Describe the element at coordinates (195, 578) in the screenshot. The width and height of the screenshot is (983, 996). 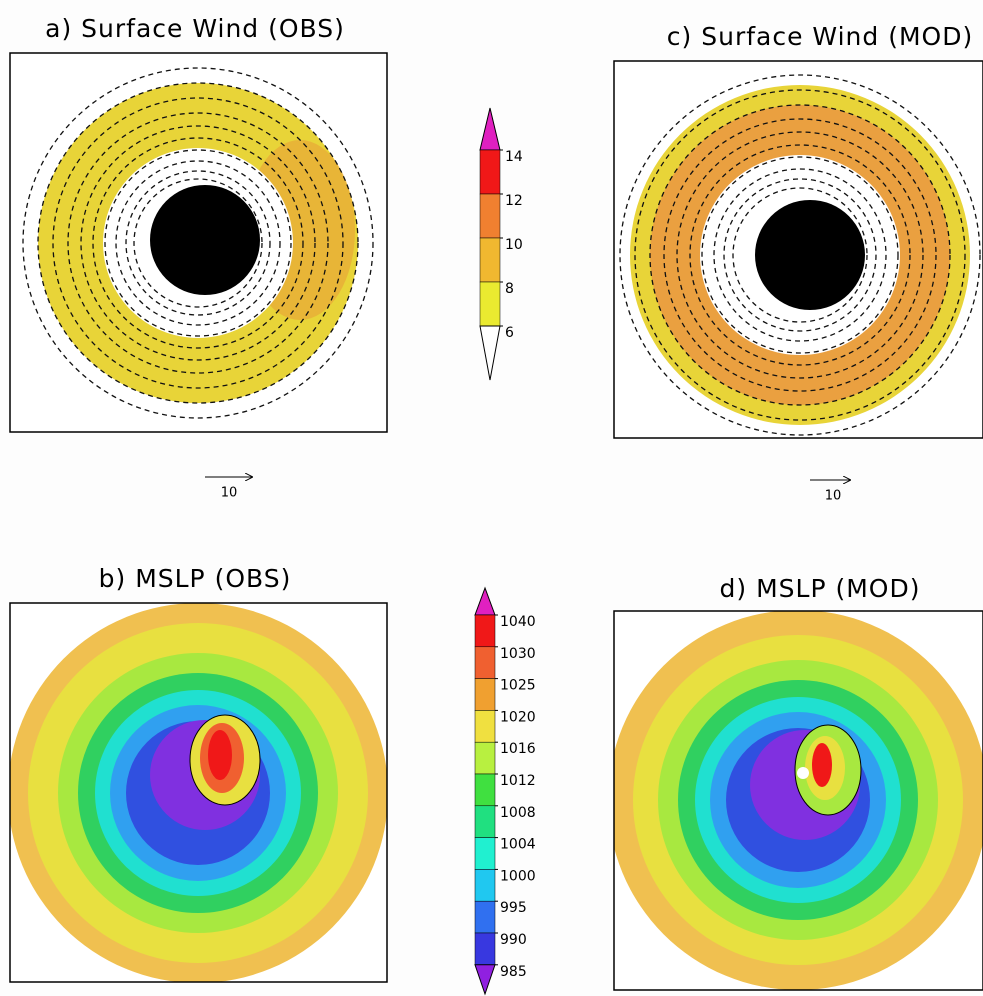
I see `panel-title: b) MSLP (OBS)` at that location.